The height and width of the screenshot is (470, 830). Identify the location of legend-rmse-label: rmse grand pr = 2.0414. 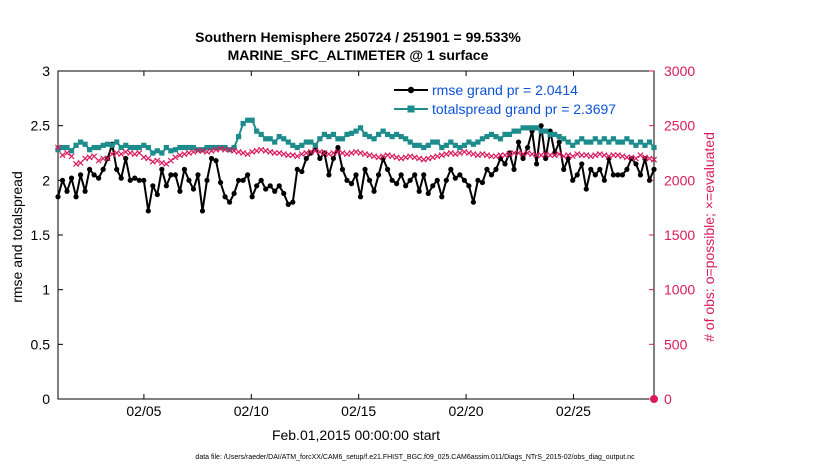
(505, 90).